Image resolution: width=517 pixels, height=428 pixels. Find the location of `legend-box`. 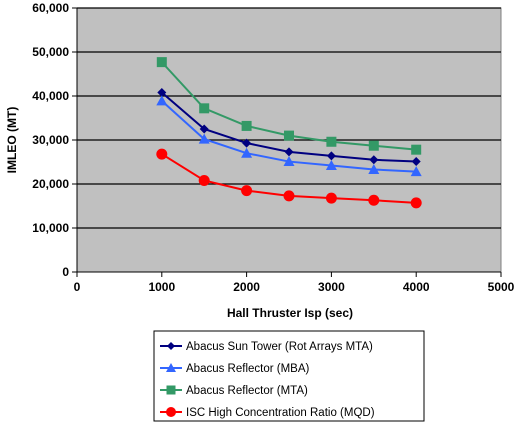

legend-box is located at coordinates (289, 376).